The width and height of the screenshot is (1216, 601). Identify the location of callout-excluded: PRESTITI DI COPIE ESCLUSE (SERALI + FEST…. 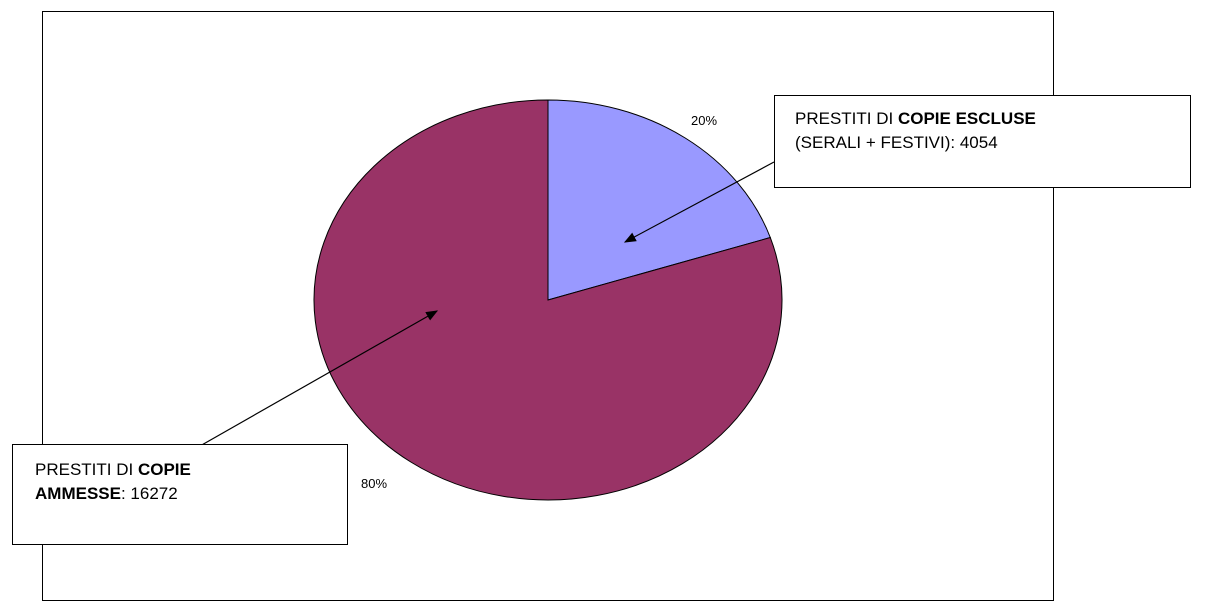
(982, 141).